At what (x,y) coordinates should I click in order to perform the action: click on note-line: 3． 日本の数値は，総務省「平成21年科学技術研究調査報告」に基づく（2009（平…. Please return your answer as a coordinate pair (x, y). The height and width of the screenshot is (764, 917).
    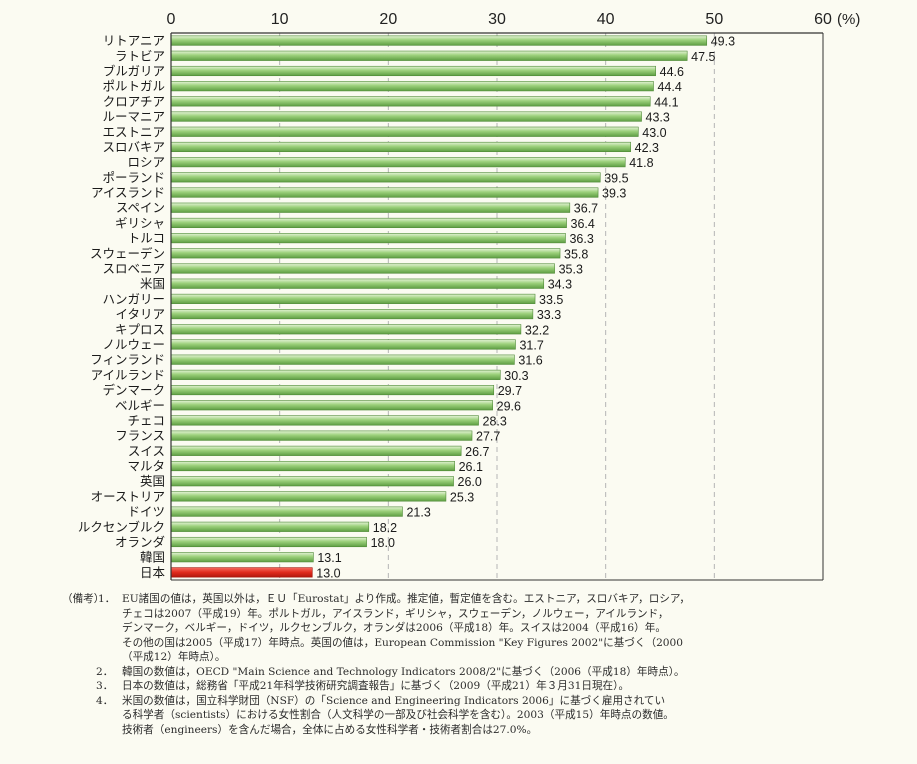
    Looking at the image, I should click on (482, 686).